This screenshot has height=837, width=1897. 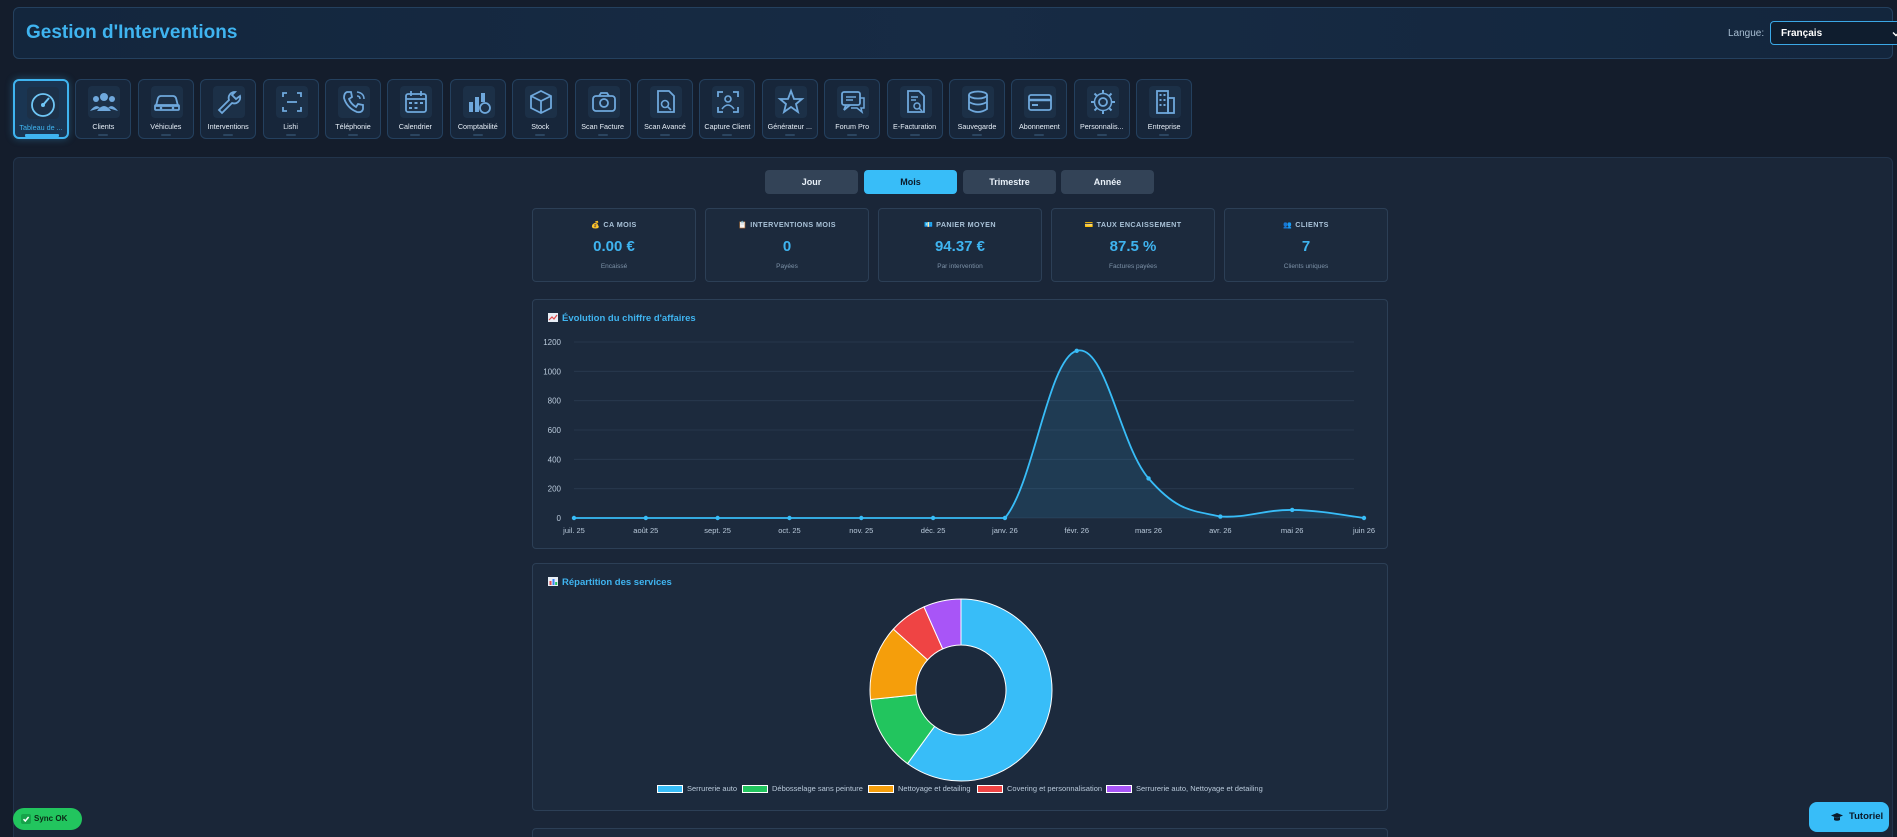 I want to click on sync-status-badge: Sync OK, so click(x=47, y=819).